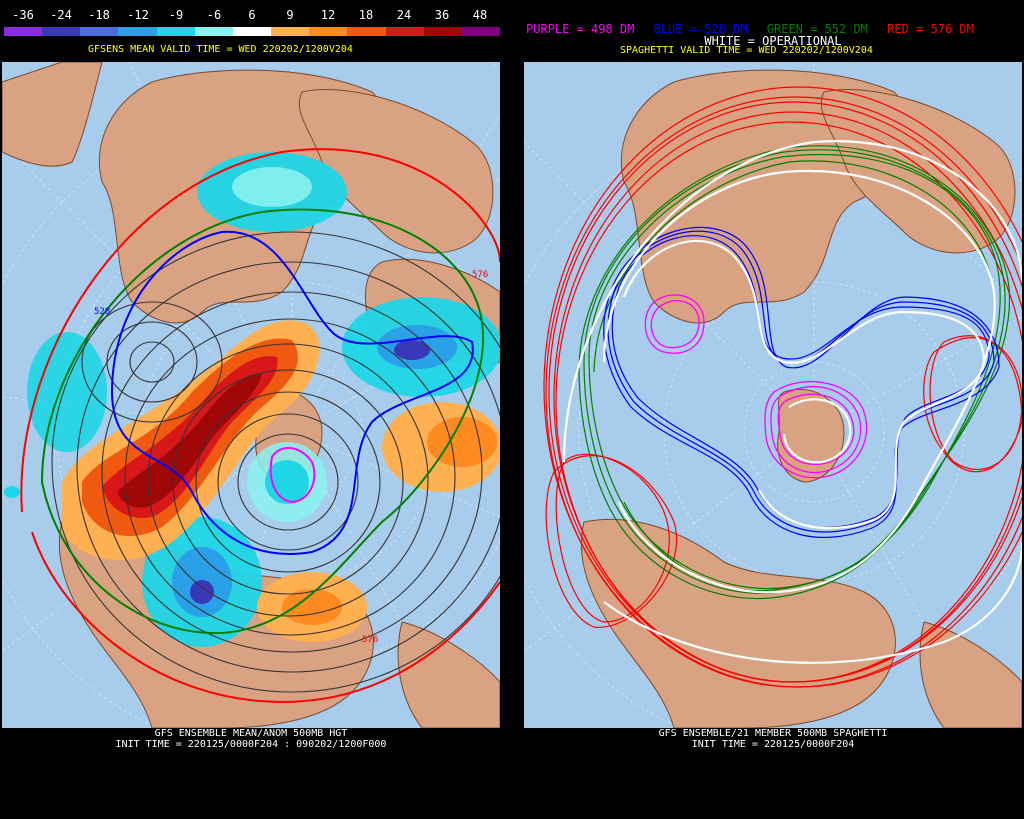 The width and height of the screenshot is (1024, 819). What do you see at coordinates (176, 15) in the screenshot?
I see `colorbar-label: -9` at bounding box center [176, 15].